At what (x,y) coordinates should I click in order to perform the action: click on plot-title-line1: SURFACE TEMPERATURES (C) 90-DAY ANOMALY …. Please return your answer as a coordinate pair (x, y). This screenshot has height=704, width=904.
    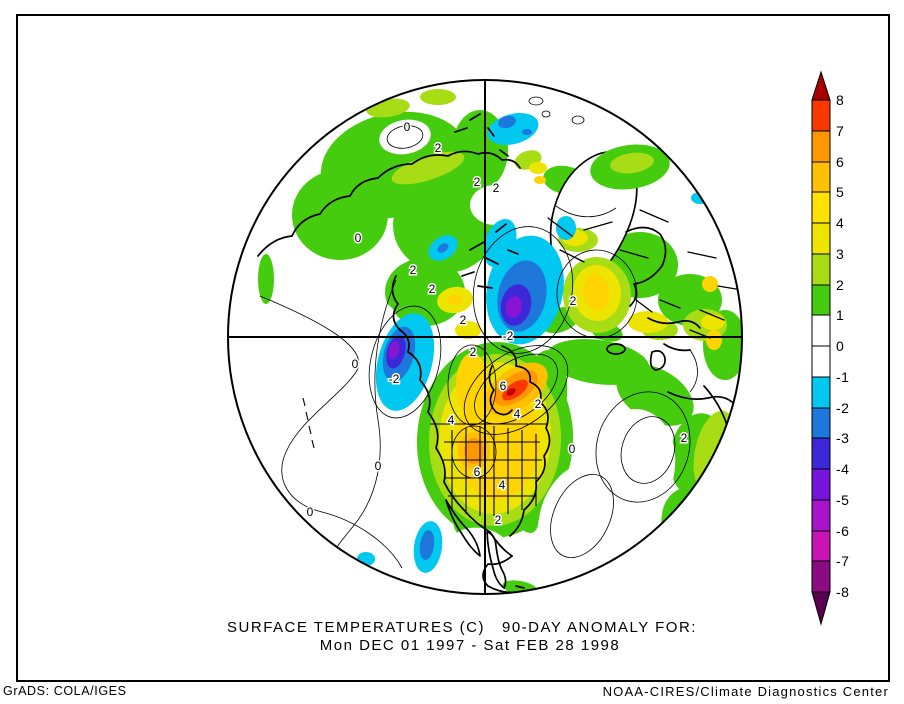
    Looking at the image, I should click on (462, 627).